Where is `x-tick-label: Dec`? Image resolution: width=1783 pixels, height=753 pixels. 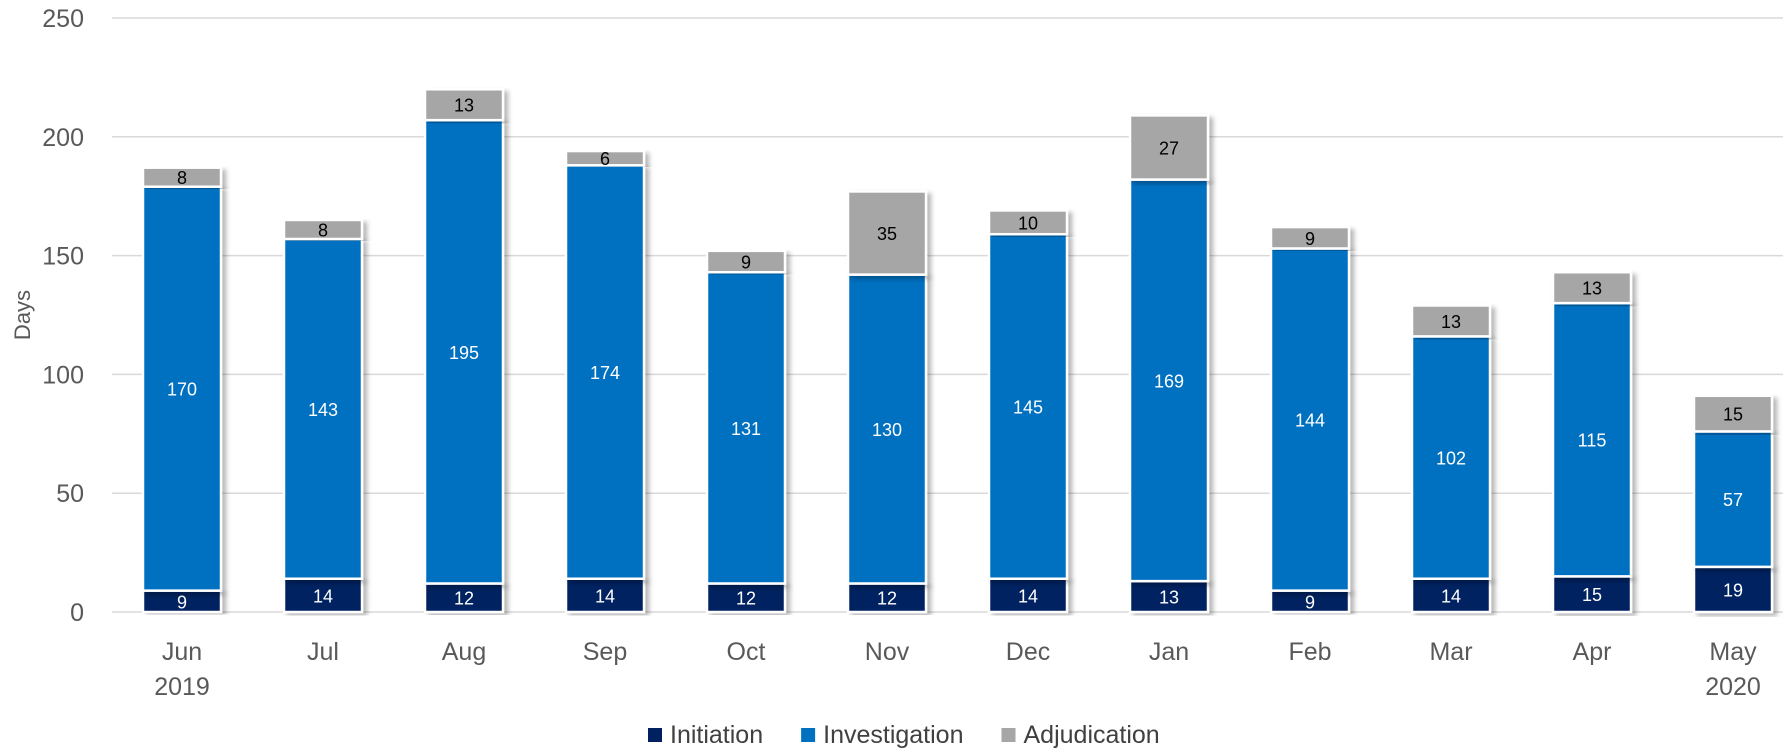
x-tick-label: Dec is located at coordinates (1028, 652).